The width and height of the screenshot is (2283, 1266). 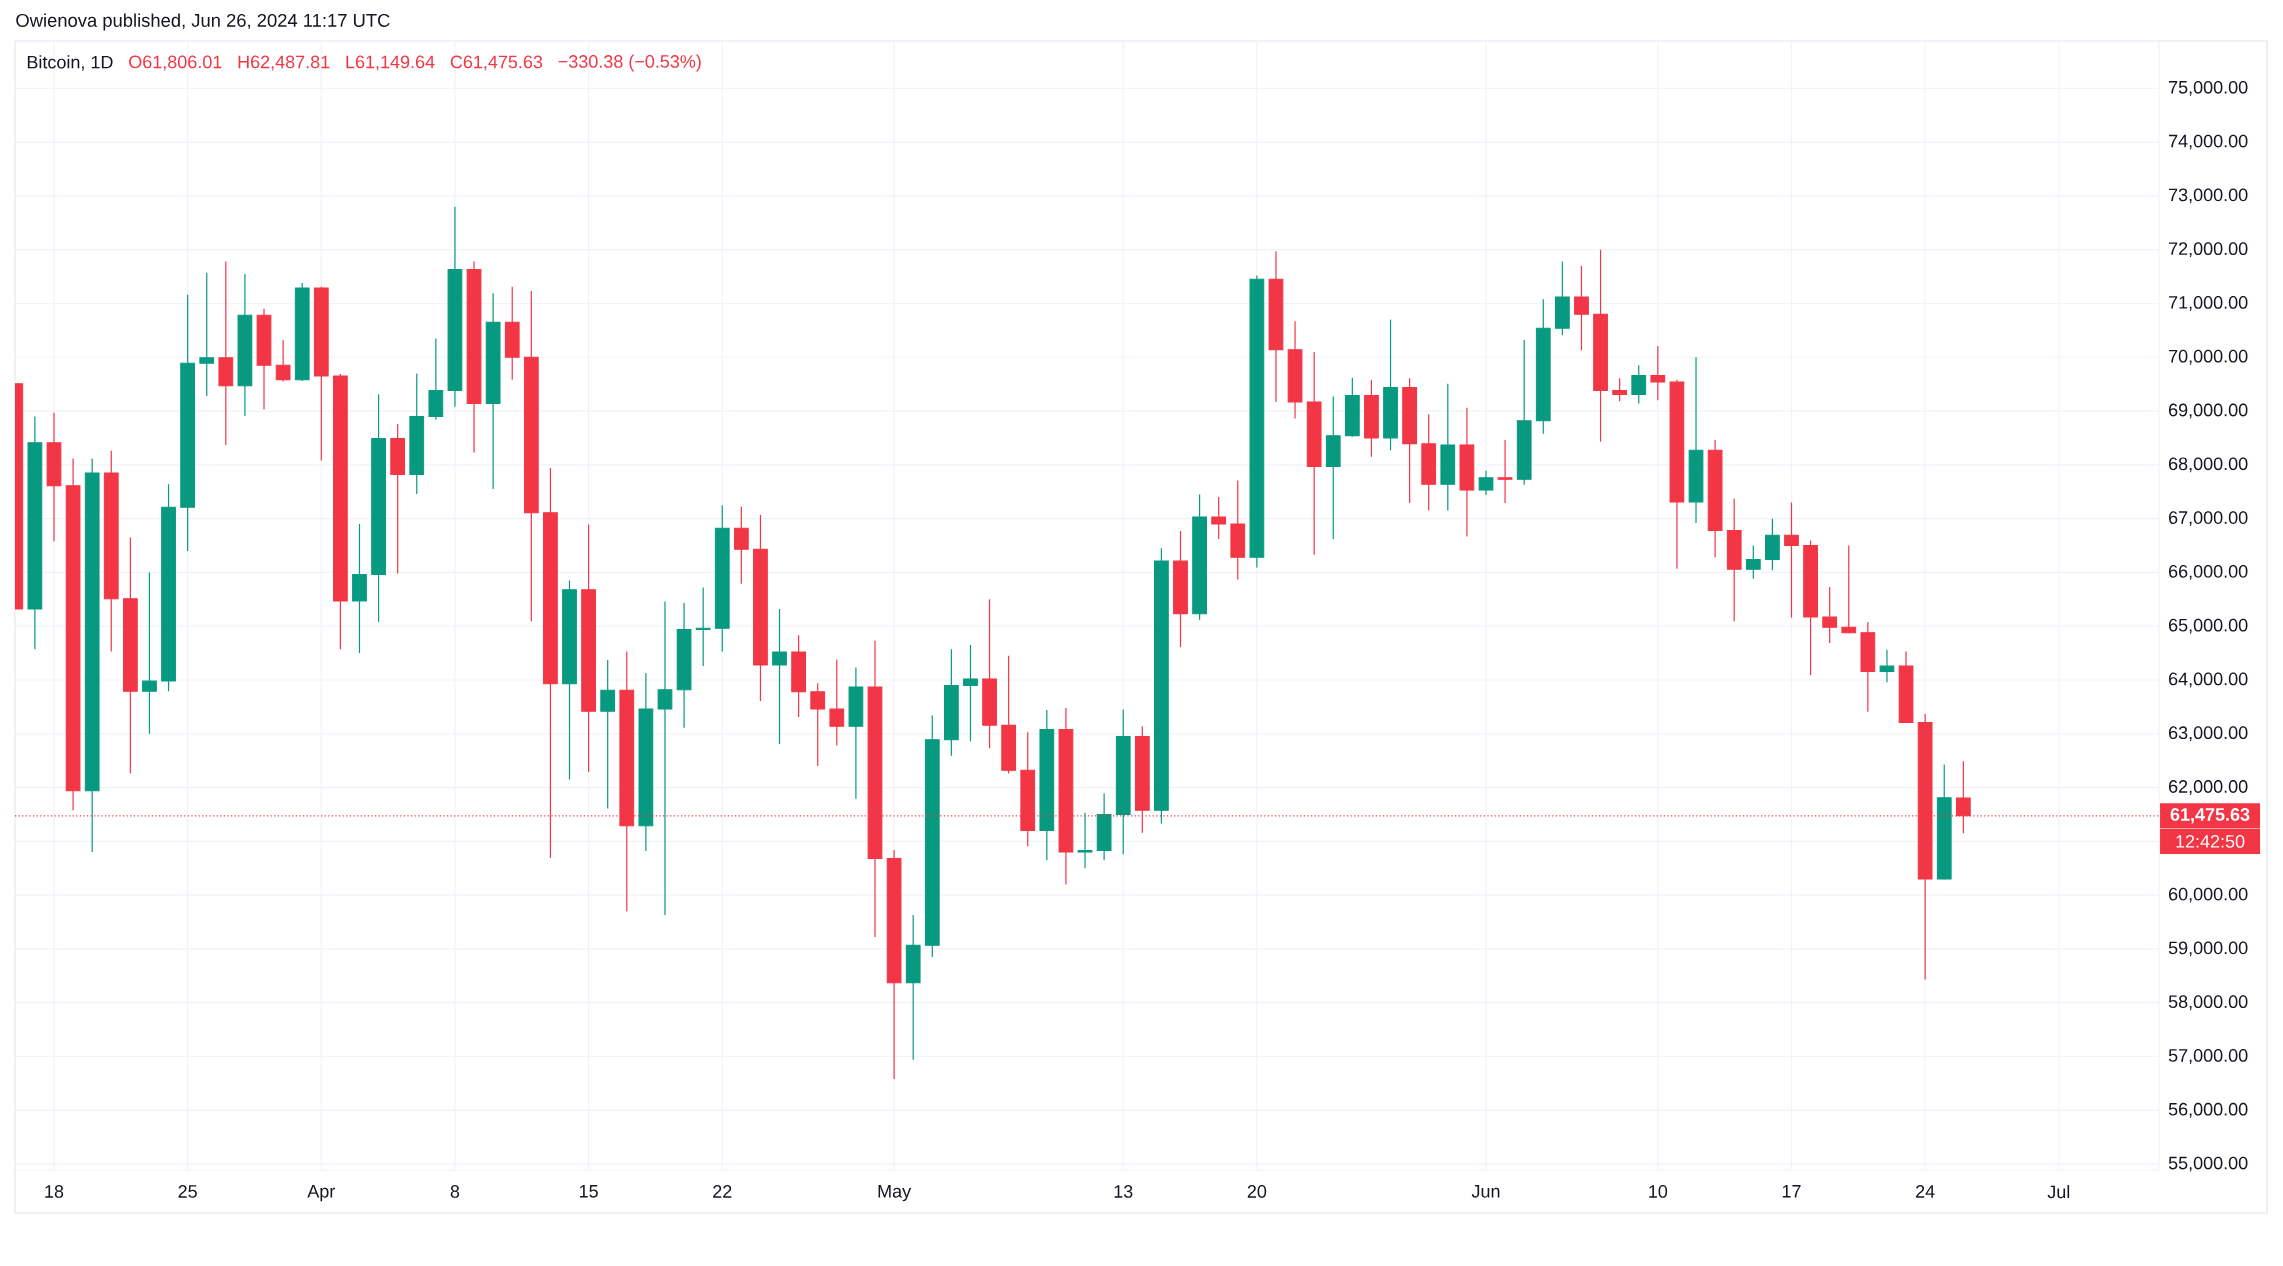 What do you see at coordinates (895, 1193) in the screenshot?
I see `x-tick-label: May` at bounding box center [895, 1193].